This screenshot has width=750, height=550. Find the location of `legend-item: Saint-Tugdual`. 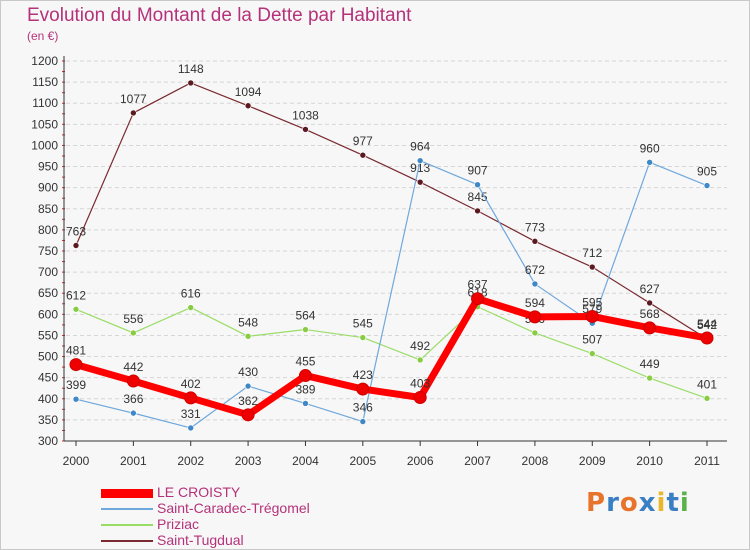

legend-item: Saint-Tugdual is located at coordinates (251, 540).